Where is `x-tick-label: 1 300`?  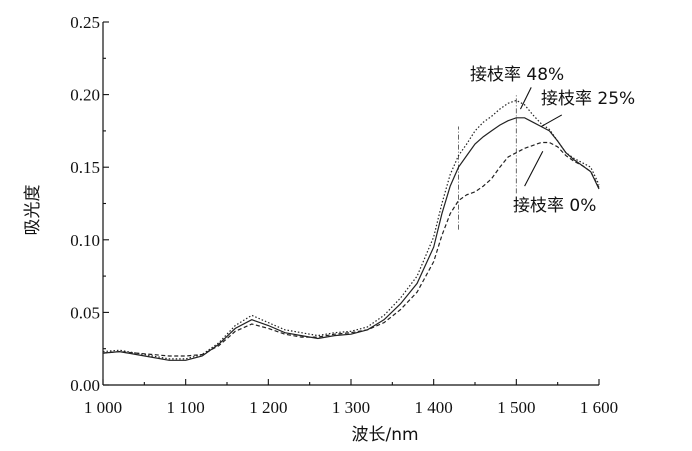 x-tick-label: 1 300 is located at coordinates (351, 407).